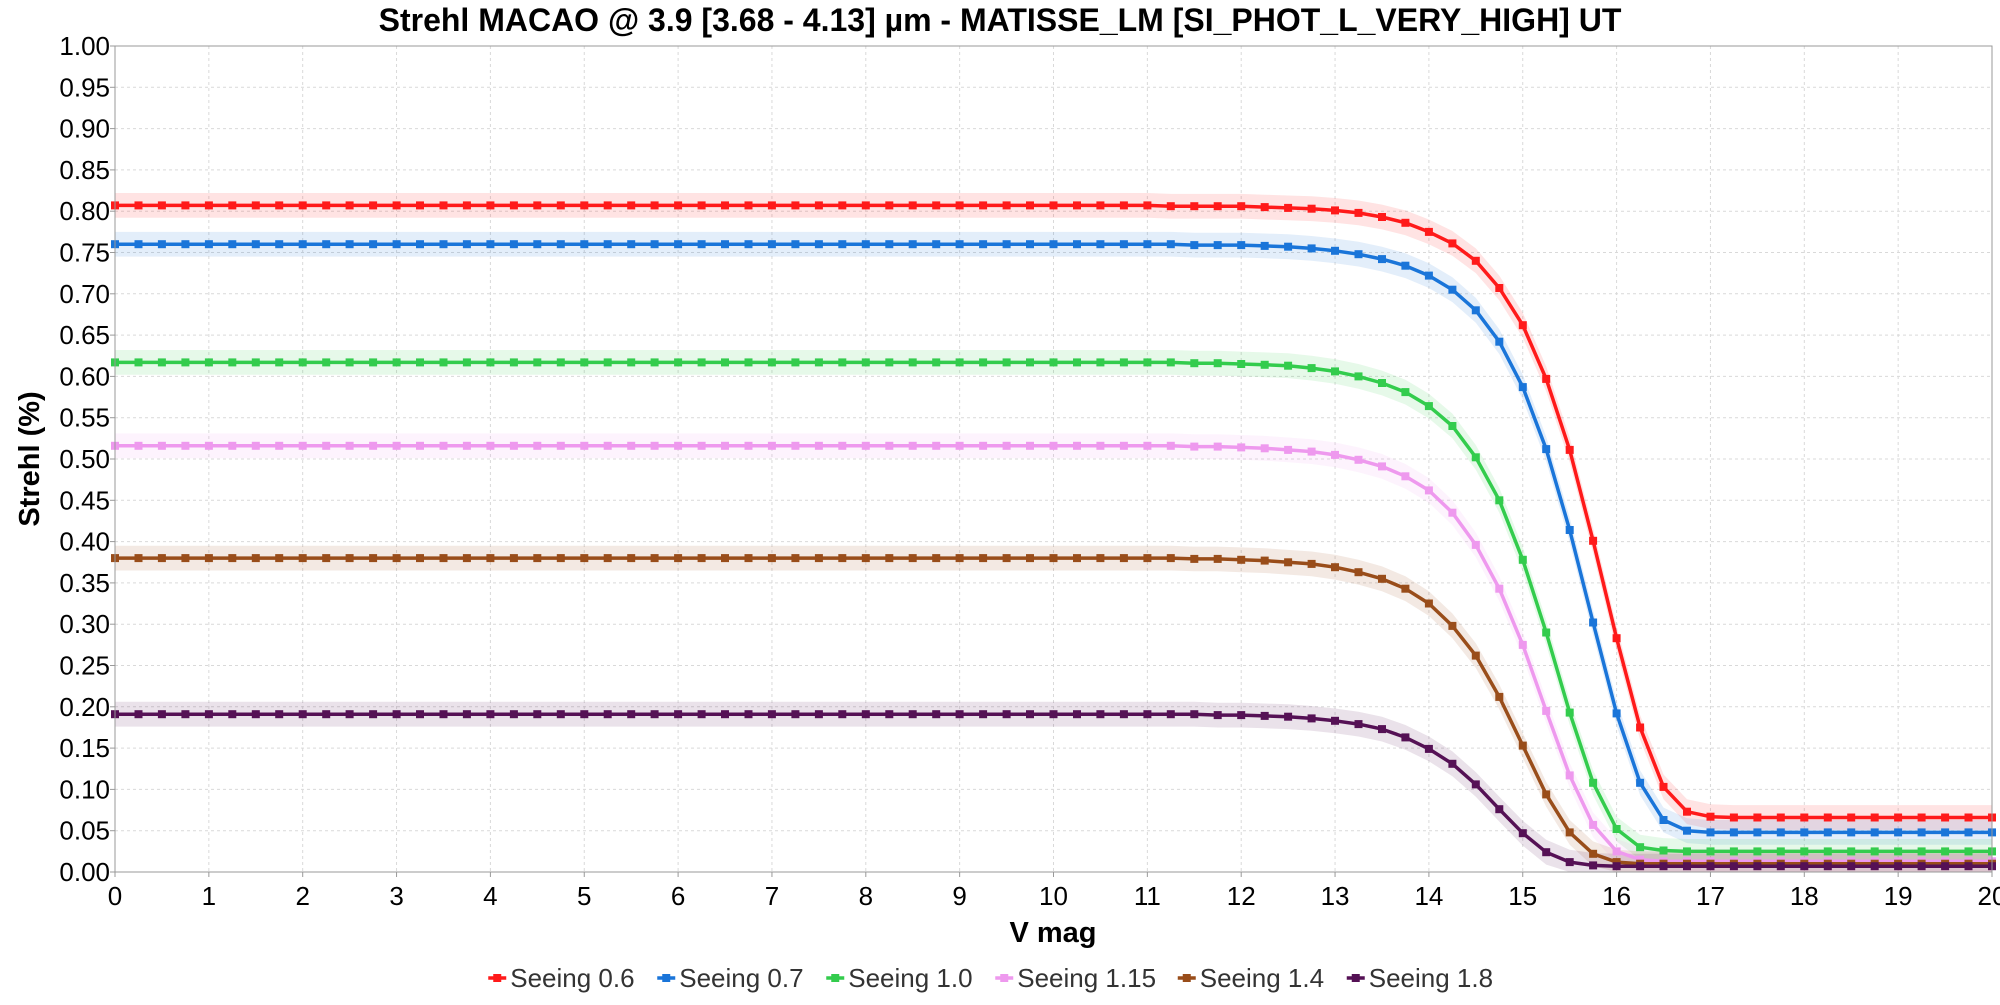 The image size is (2000, 1005). What do you see at coordinates (959, 896) in the screenshot?
I see `x-tick-label: 9` at bounding box center [959, 896].